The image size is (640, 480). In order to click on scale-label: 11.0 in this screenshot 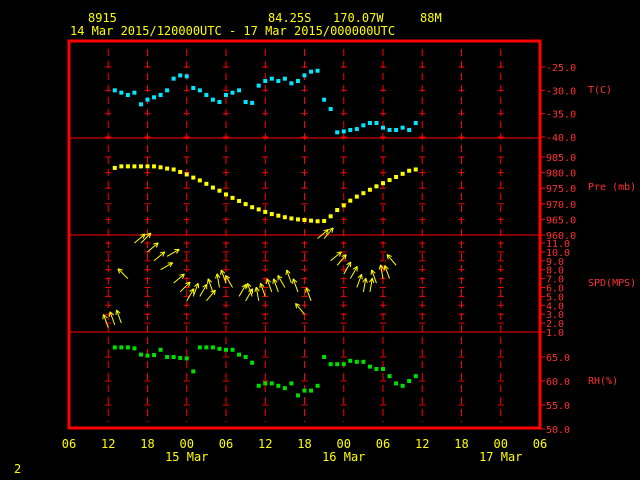, I will do `click(558, 244)`.